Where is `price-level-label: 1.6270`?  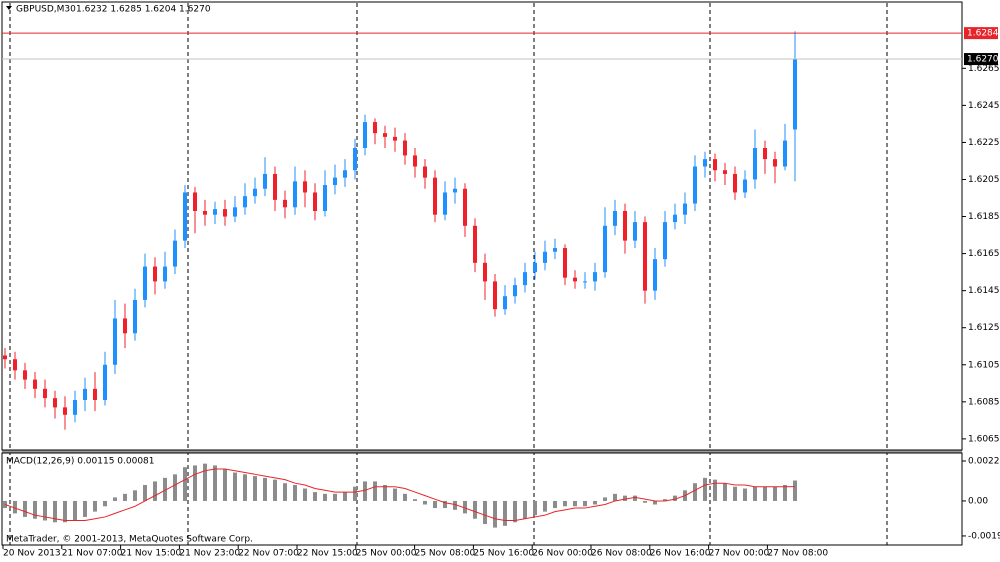 price-level-label: 1.6270 is located at coordinates (983, 60).